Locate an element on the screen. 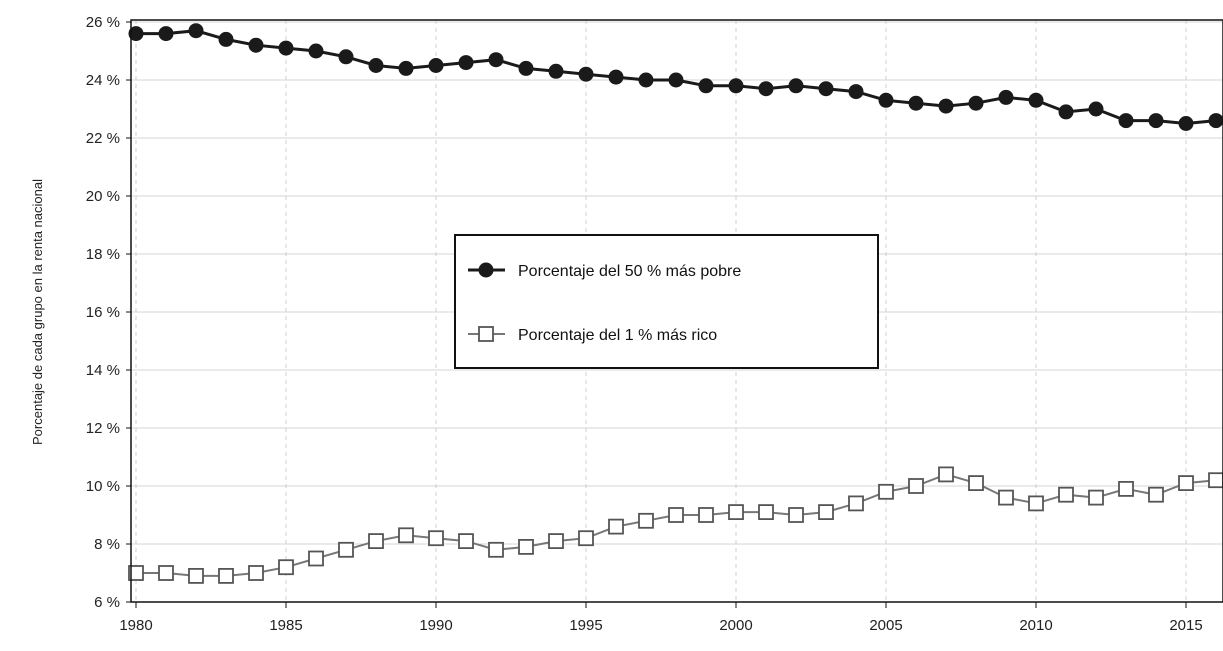 This screenshot has width=1223, height=651. legend-label-poorest: Porcentaje del 50 % más pobre is located at coordinates (629, 271).